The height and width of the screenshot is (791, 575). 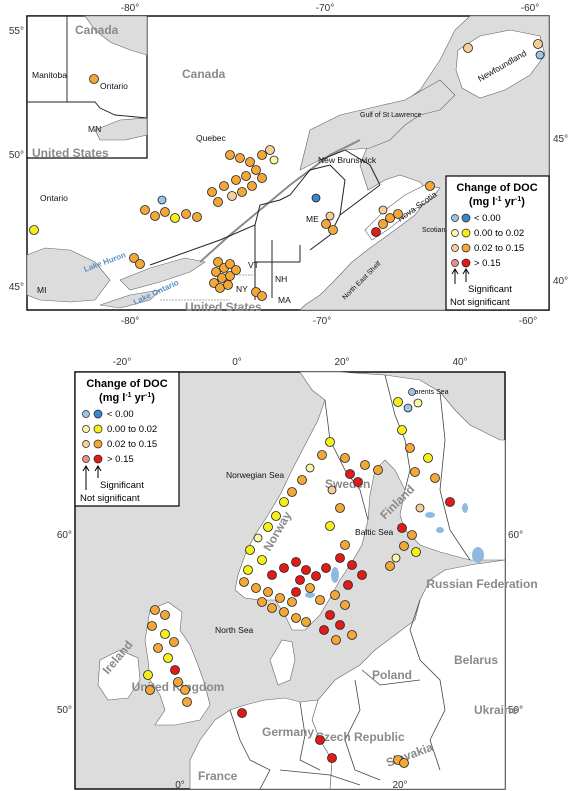 What do you see at coordinates (370, 574) in the screenshot?
I see `eu-sites-sweden-finland` at bounding box center [370, 574].